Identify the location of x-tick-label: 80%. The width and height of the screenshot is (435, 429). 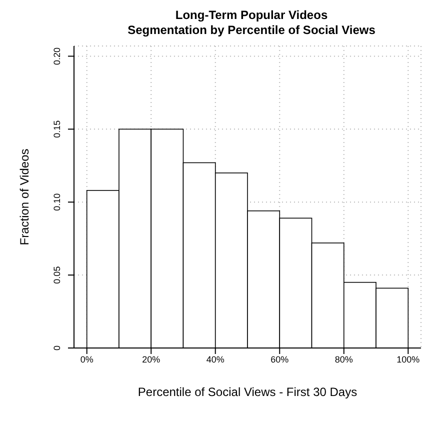
(343, 359).